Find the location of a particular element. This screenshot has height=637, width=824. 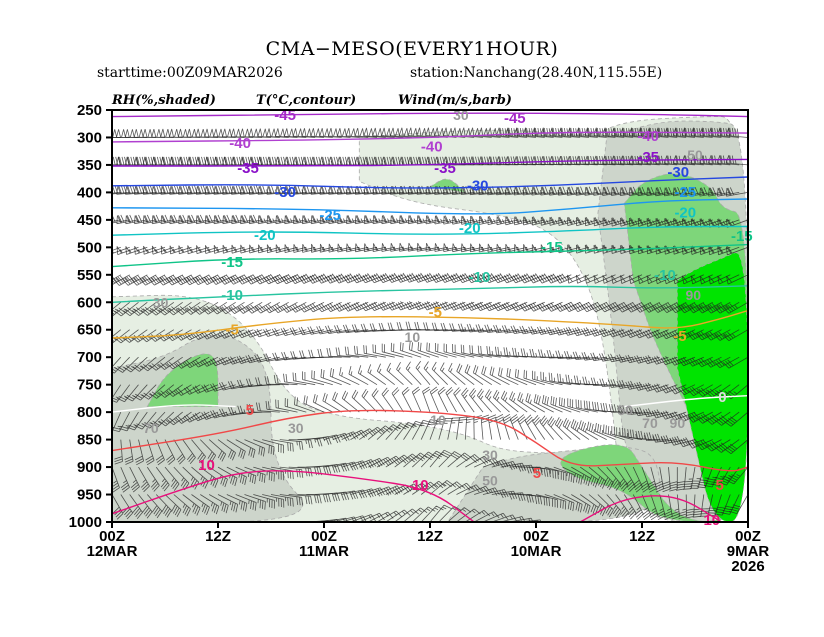

y-tick-label: 250 is located at coordinates (89, 110).